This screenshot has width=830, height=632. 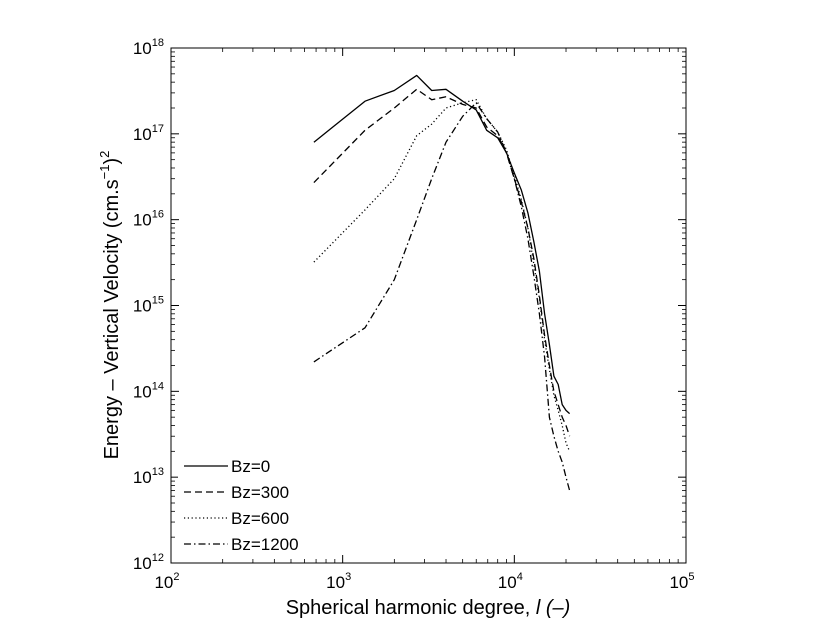 I want to click on x-tick-label: 10³, so click(x=338, y=581).